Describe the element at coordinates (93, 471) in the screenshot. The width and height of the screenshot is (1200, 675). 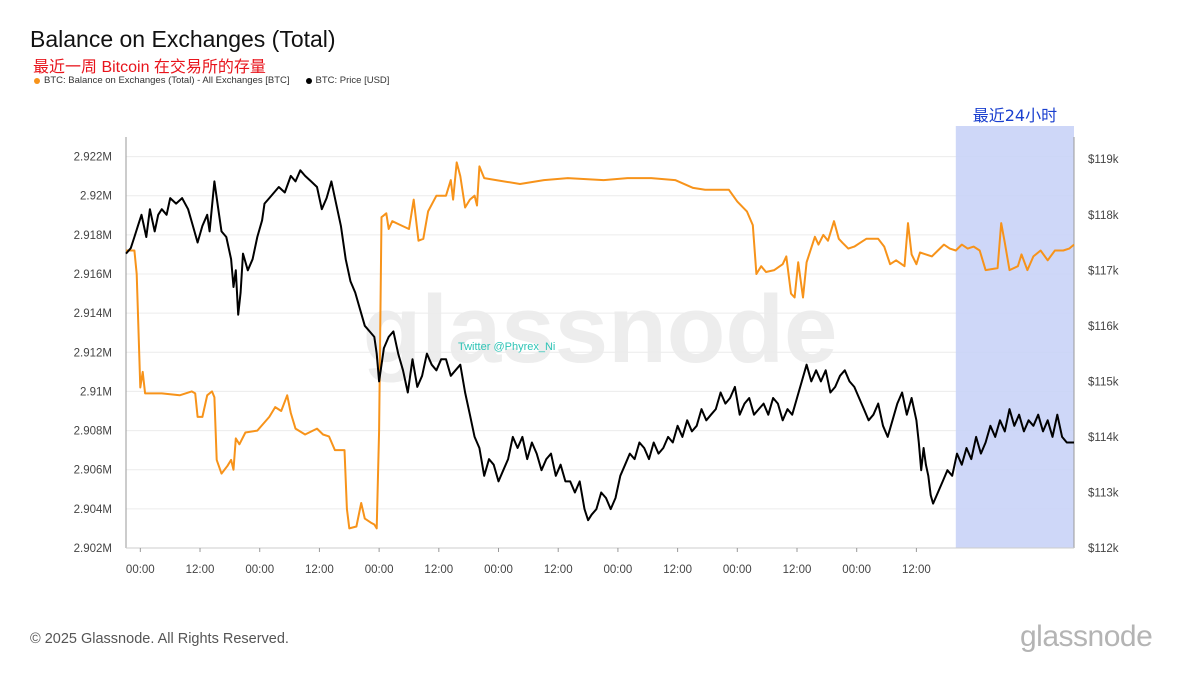
I see `y-left-tick-label: 2.906M` at that location.